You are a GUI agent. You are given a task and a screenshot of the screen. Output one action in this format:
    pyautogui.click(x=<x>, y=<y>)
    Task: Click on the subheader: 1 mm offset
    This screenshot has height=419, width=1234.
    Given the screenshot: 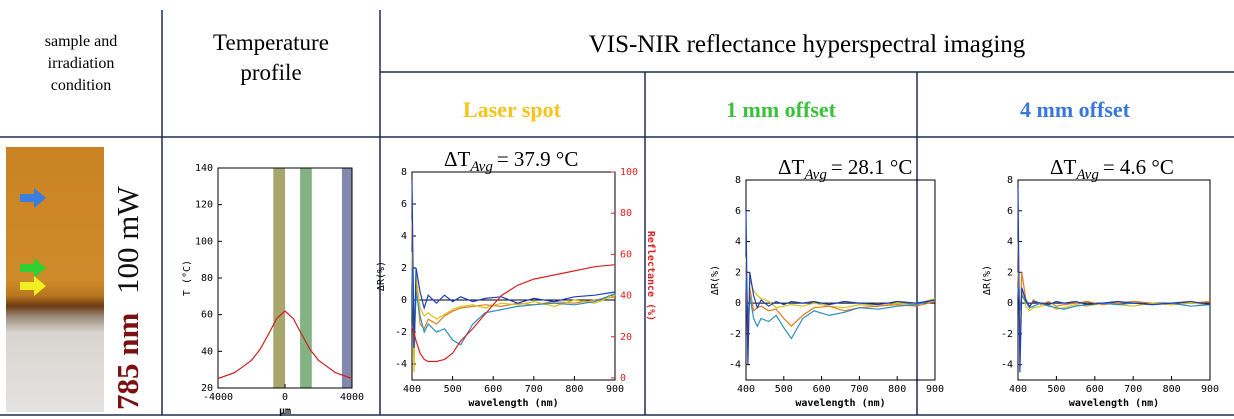 What is the action you would take?
    pyautogui.click(x=781, y=109)
    